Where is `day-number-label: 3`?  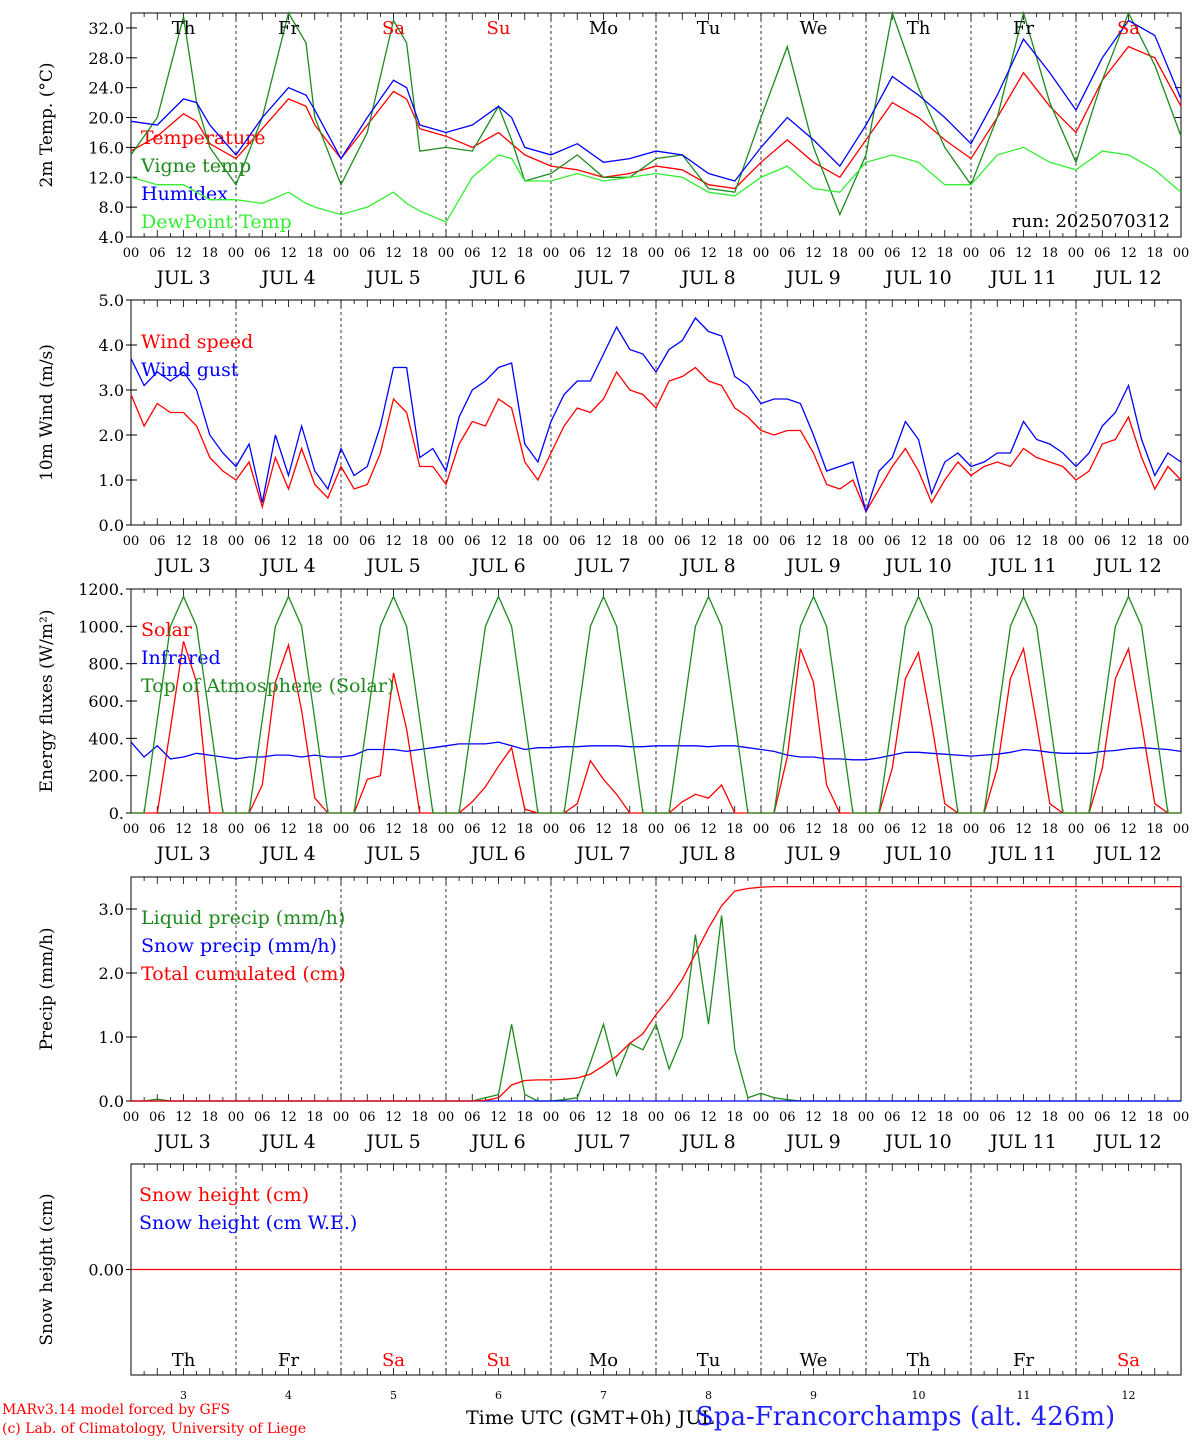 day-number-label: 3 is located at coordinates (183, 1395).